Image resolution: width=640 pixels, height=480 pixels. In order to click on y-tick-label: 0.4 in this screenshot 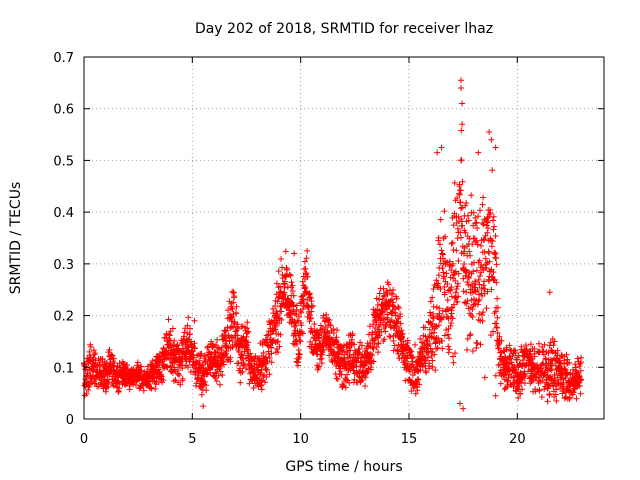, I will do `click(63, 213)`.